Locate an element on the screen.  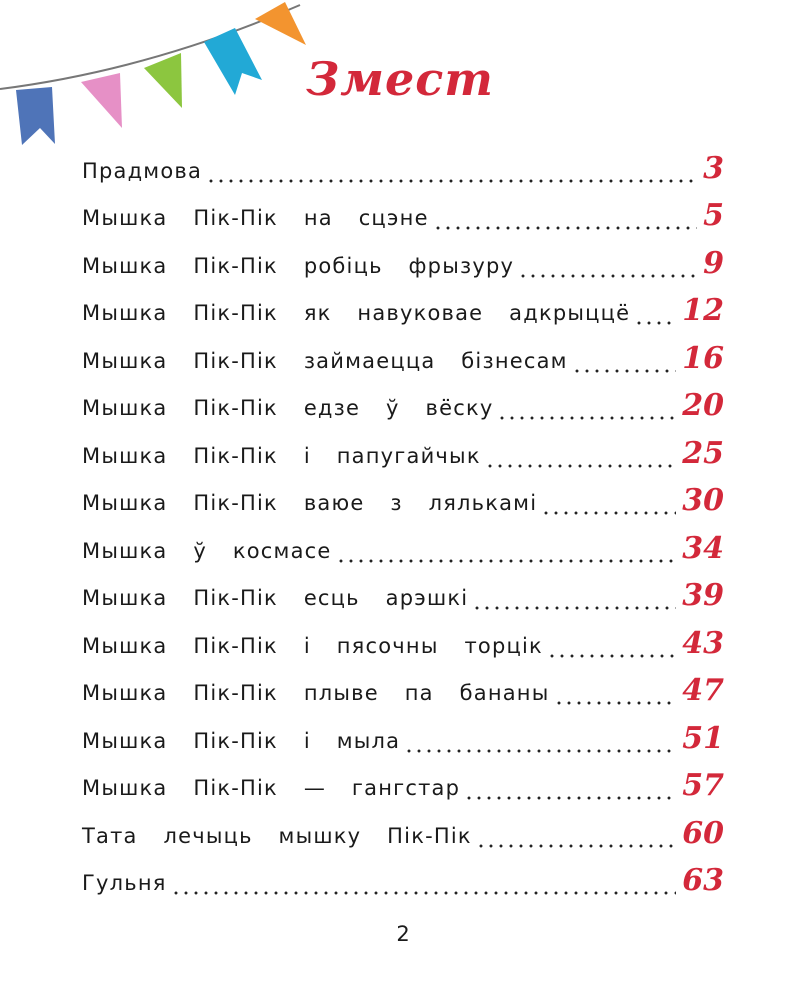
toc-entry: Мышка Пік-Пік і папугайчык 25 is located at coordinates (403, 447).